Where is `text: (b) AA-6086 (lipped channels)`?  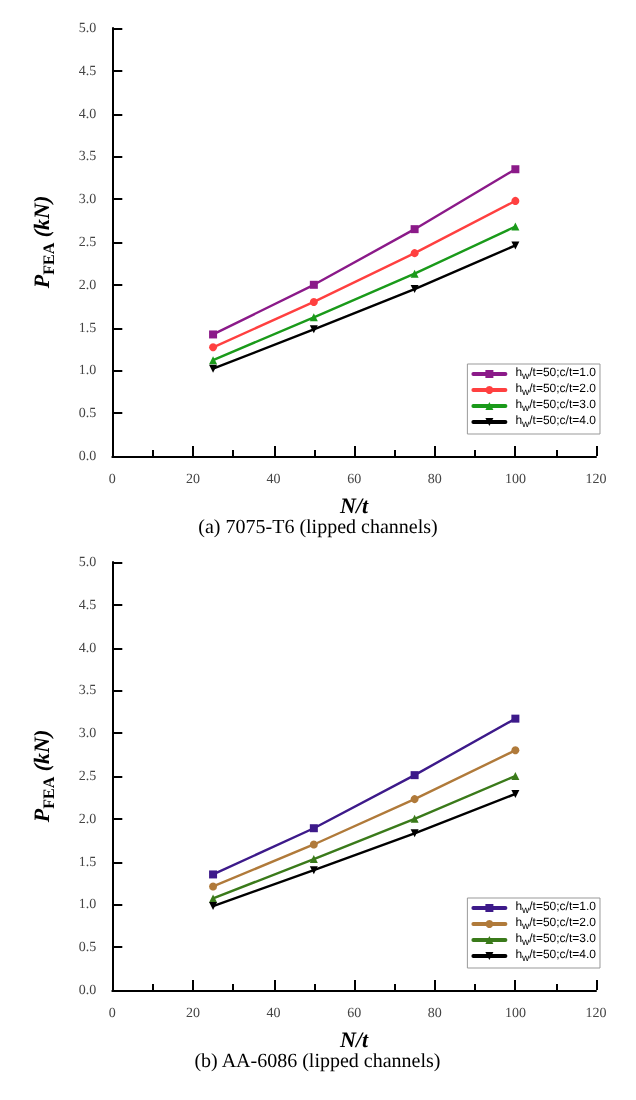
text: (b) AA-6086 (lipped channels) is located at coordinates (317, 1062).